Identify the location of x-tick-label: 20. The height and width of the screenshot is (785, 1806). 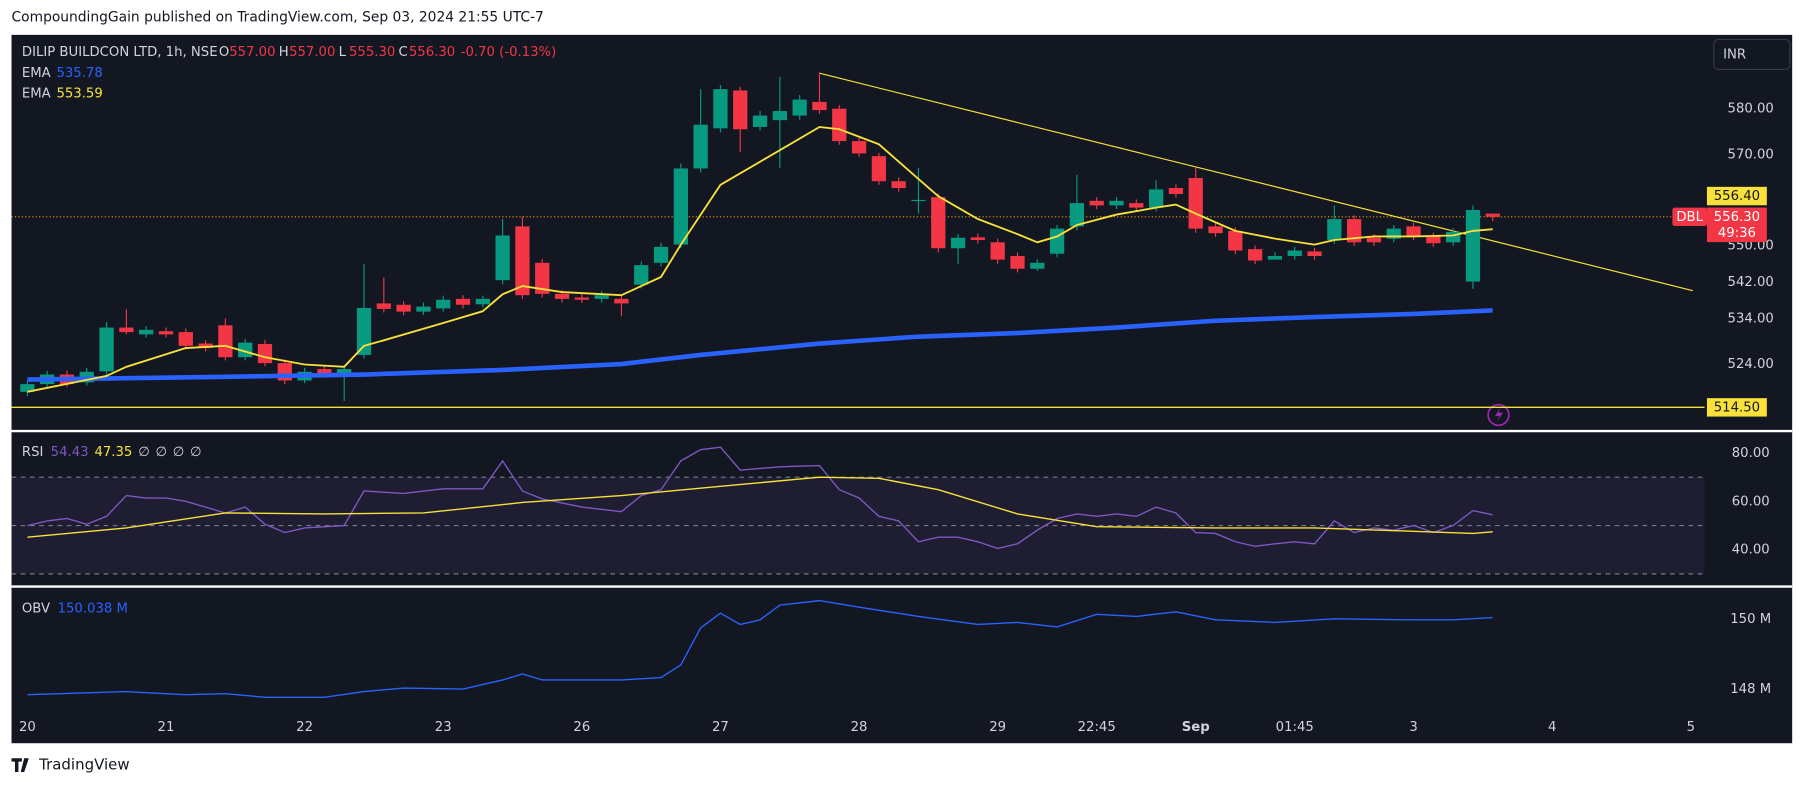
(27, 727).